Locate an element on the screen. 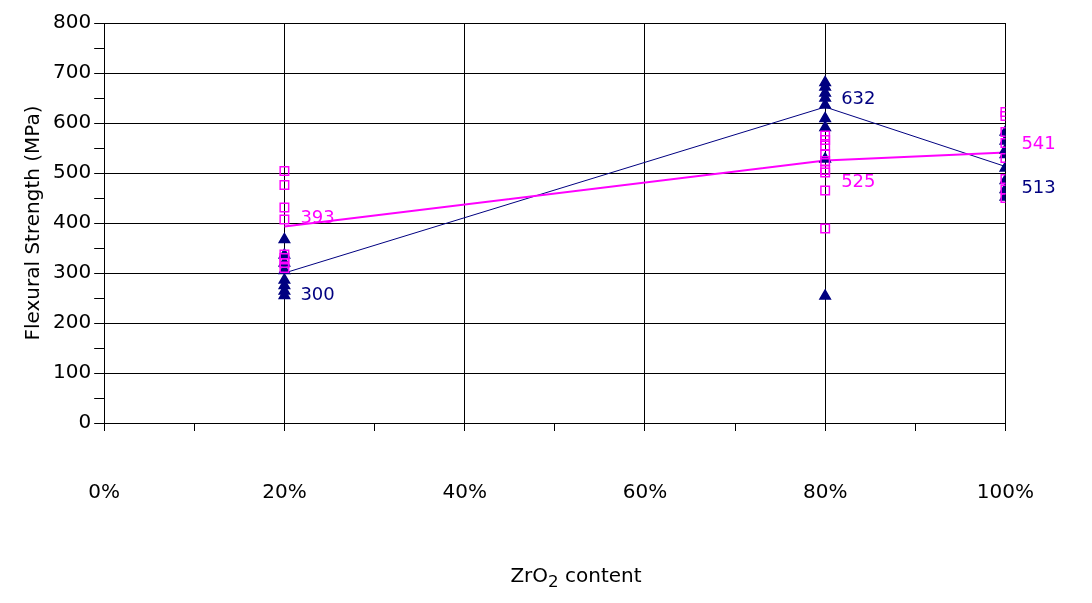  y-tick-label: 0 is located at coordinates (85, 421).